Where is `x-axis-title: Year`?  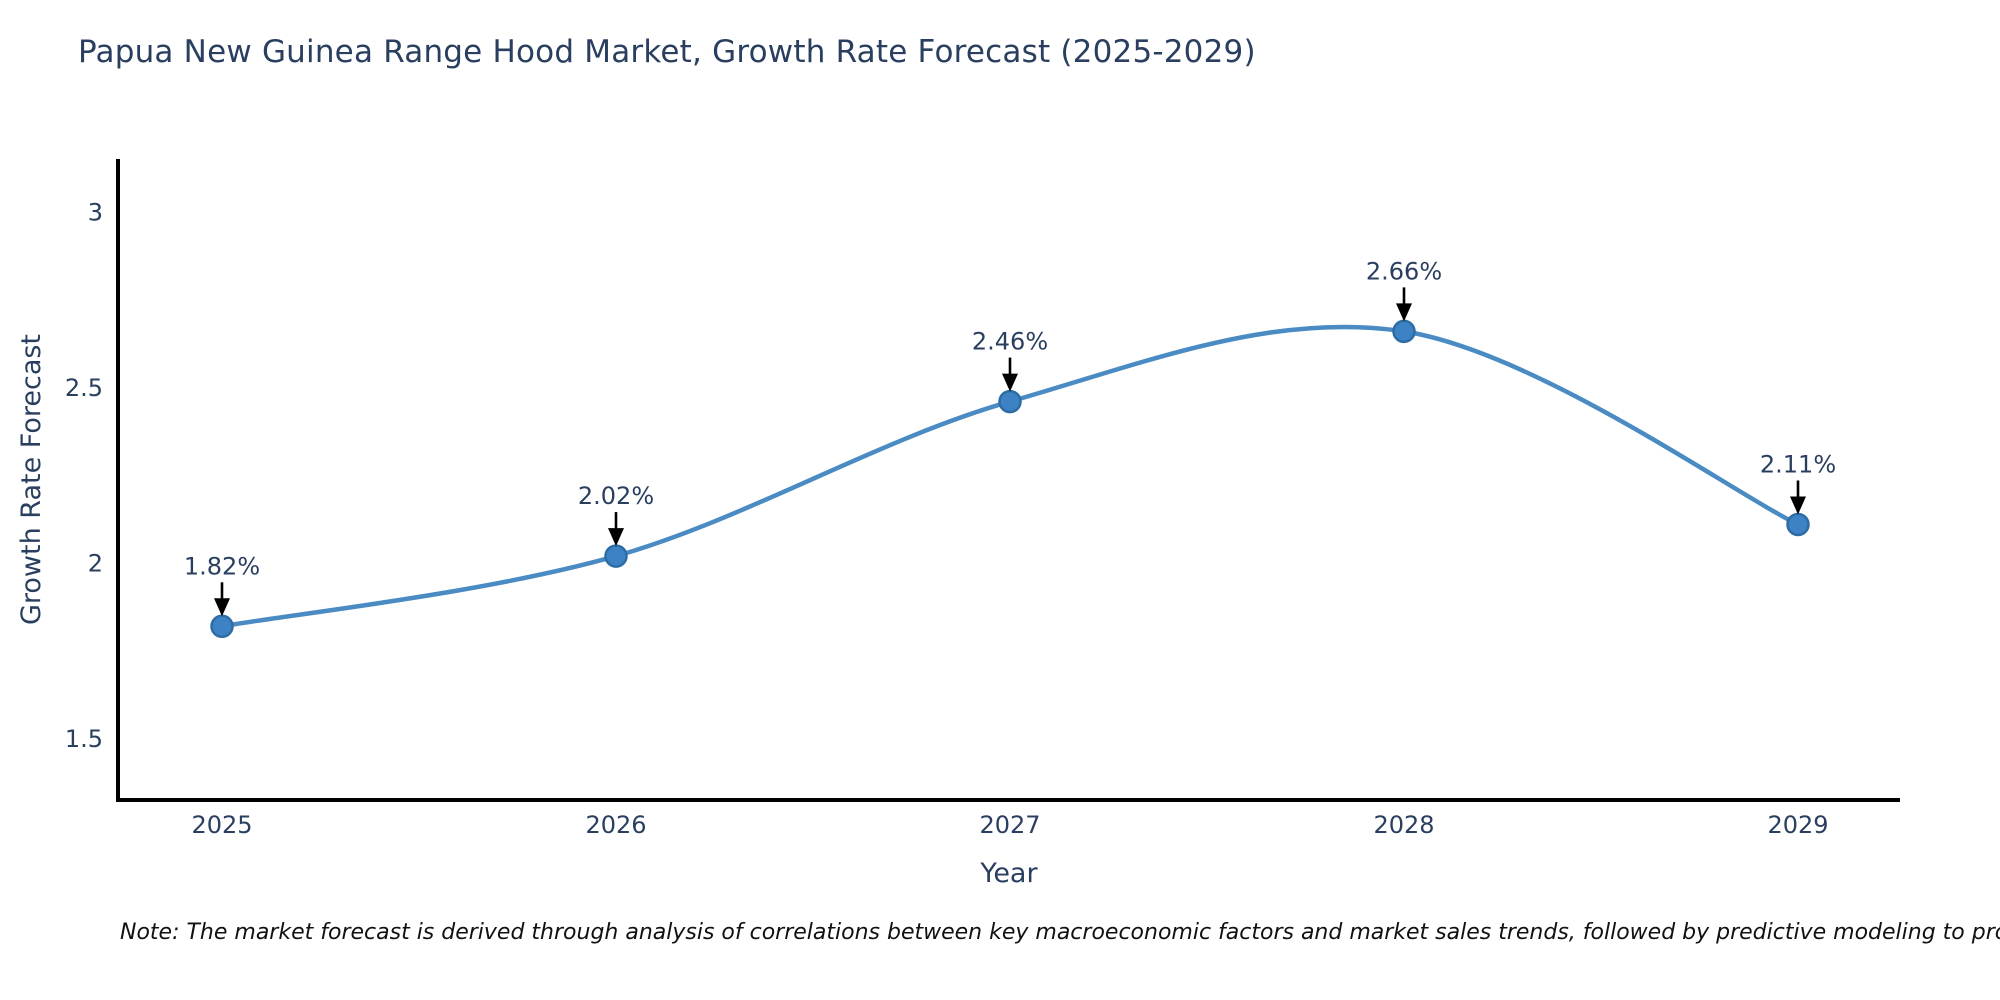
x-axis-title: Year is located at coordinates (1009, 873).